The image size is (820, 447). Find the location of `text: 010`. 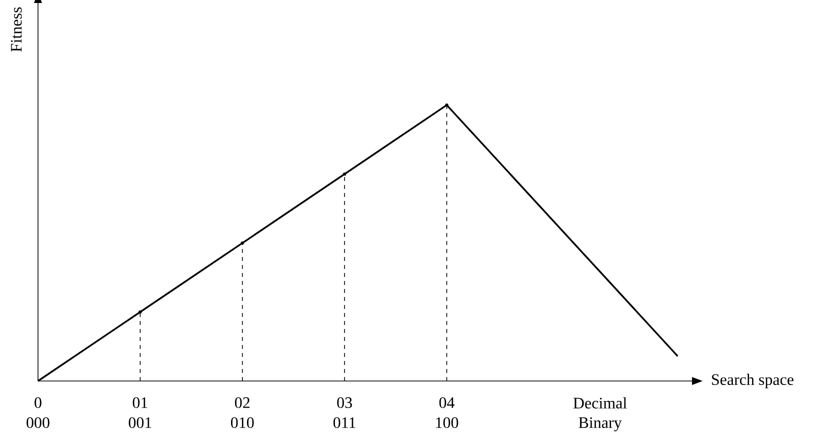

text: 010 is located at coordinates (242, 422).